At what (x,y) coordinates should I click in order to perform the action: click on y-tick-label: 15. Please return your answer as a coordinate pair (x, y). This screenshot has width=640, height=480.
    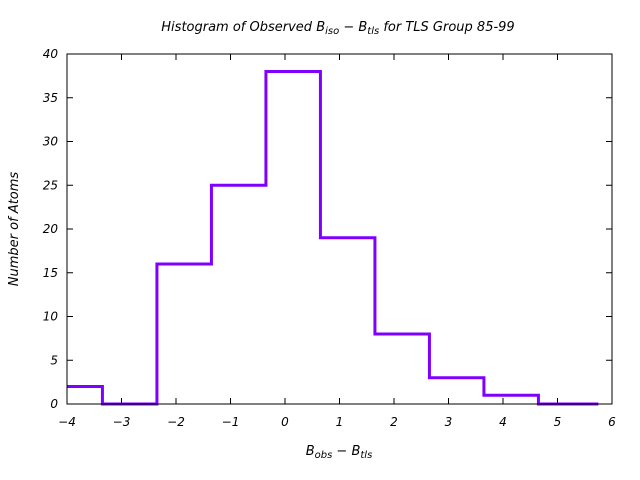
    Looking at the image, I should click on (50, 273).